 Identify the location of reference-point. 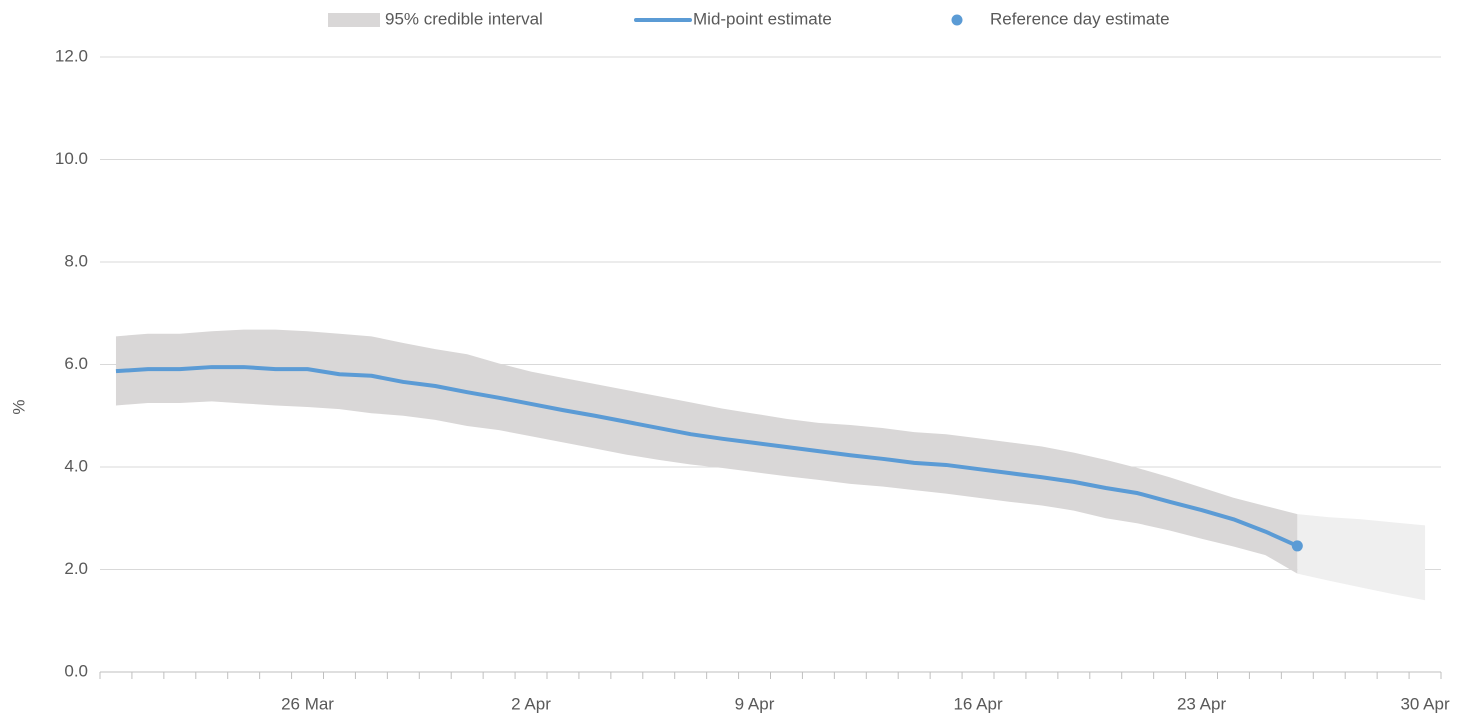
(1297, 546).